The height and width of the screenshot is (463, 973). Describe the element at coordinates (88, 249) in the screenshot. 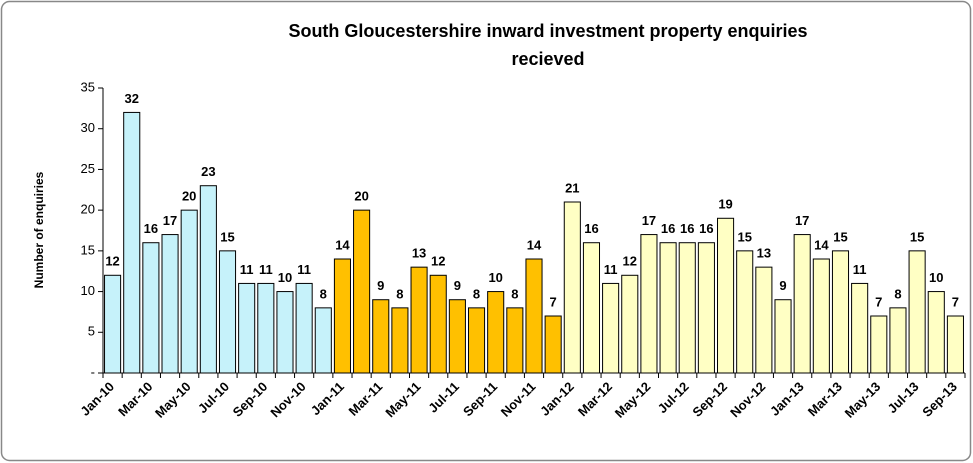

I see `y-tick-label: 15` at that location.